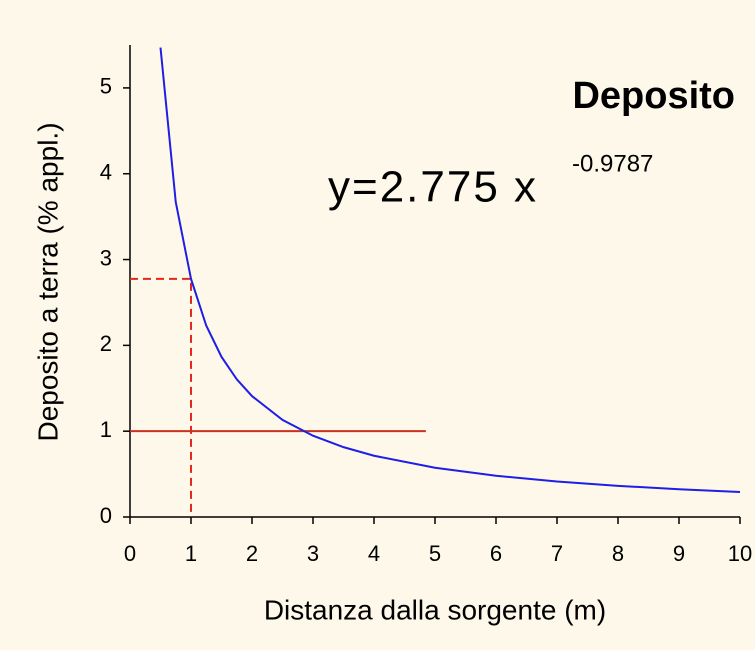 Image resolution: width=755 pixels, height=650 pixels. I want to click on x-tick-label: 10, so click(740, 553).